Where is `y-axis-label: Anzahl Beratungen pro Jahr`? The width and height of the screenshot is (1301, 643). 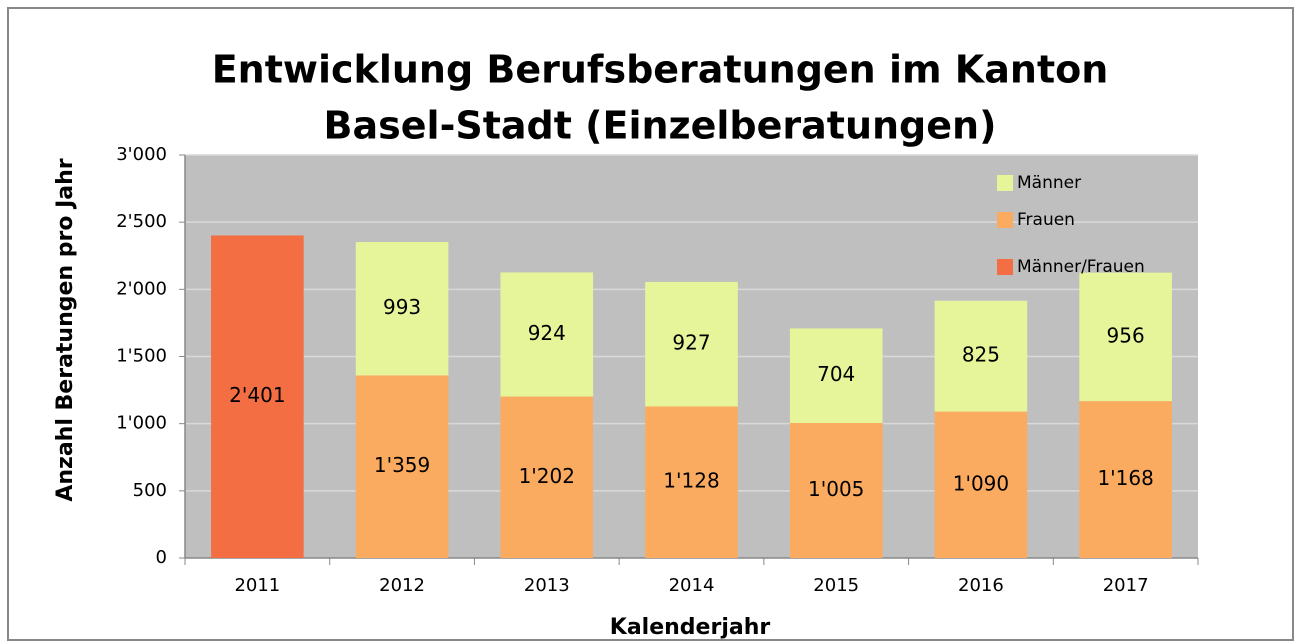
y-axis-label: Anzahl Beratungen pro Jahr is located at coordinates (65, 329).